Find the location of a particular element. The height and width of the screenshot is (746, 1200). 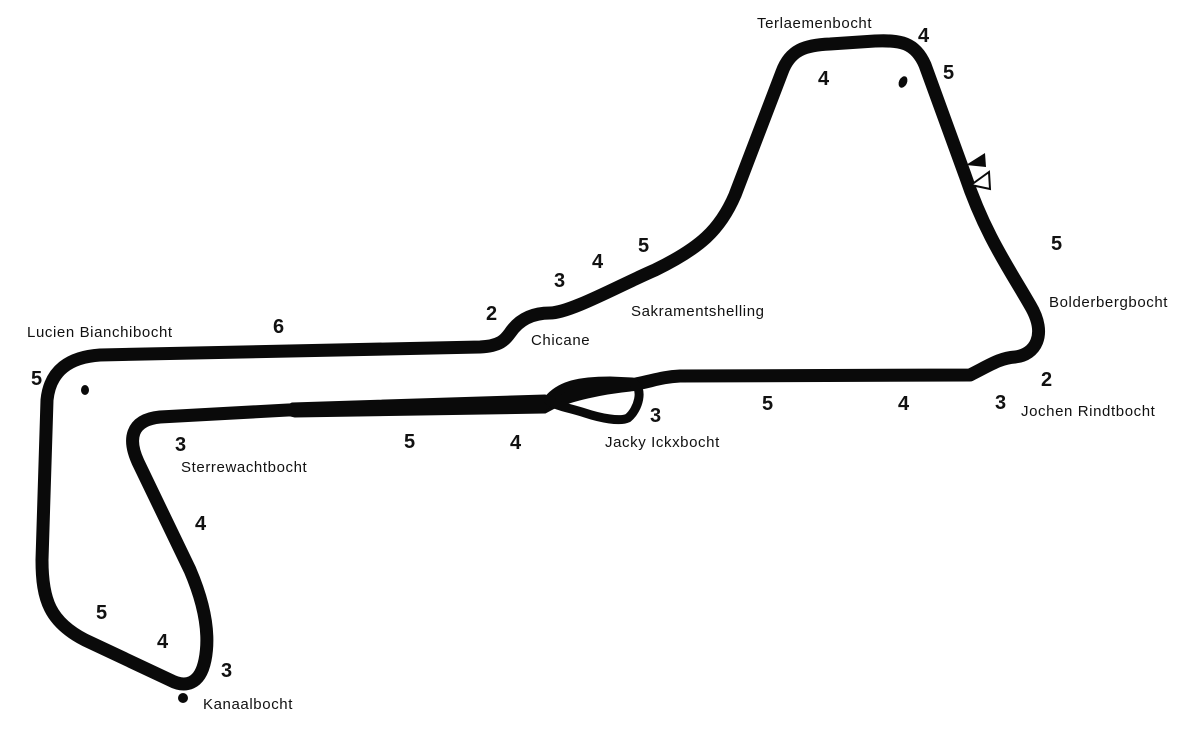

finish-marker-icon is located at coordinates (980, 180).